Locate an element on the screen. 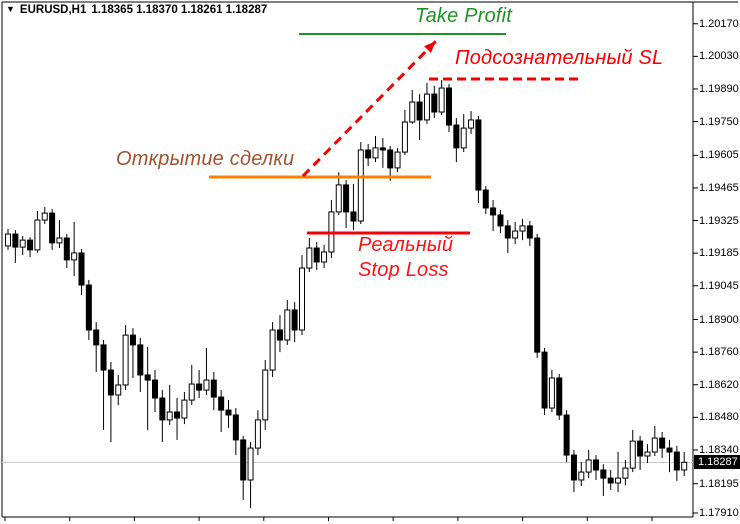 This screenshot has width=740, height=524. trend-arrow is located at coordinates (369, 108).